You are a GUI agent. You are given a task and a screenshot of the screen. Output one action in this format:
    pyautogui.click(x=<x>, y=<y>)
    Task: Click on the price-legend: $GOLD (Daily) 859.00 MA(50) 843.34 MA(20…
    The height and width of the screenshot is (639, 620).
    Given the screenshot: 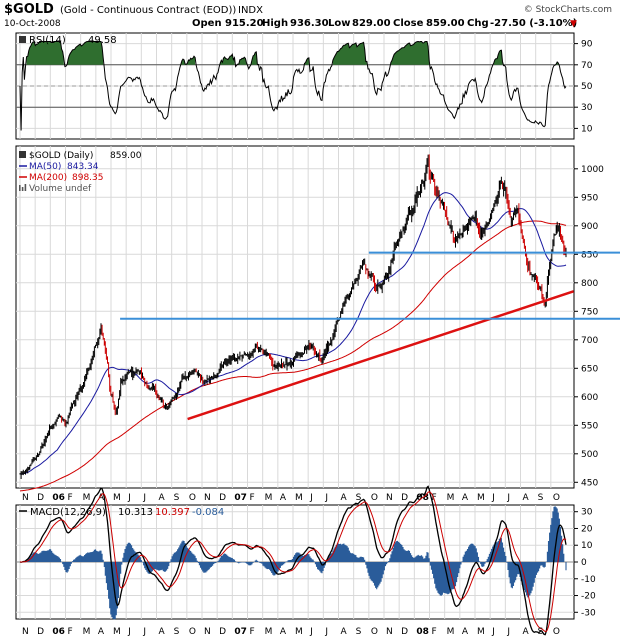 What is the action you would take?
    pyautogui.click(x=80, y=172)
    